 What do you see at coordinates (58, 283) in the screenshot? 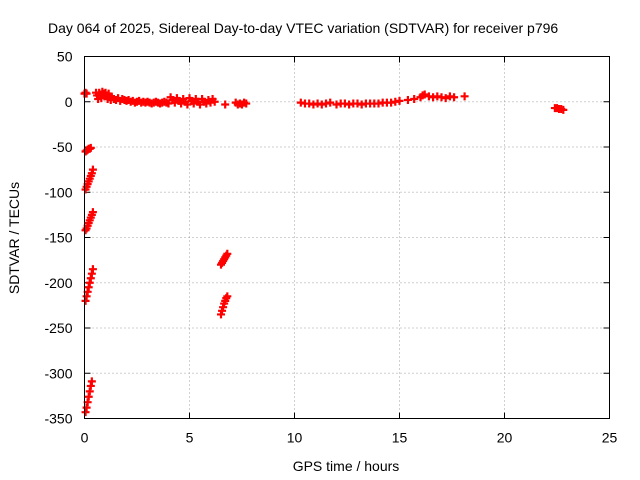
I see `y-tick-label: -200` at bounding box center [58, 283].